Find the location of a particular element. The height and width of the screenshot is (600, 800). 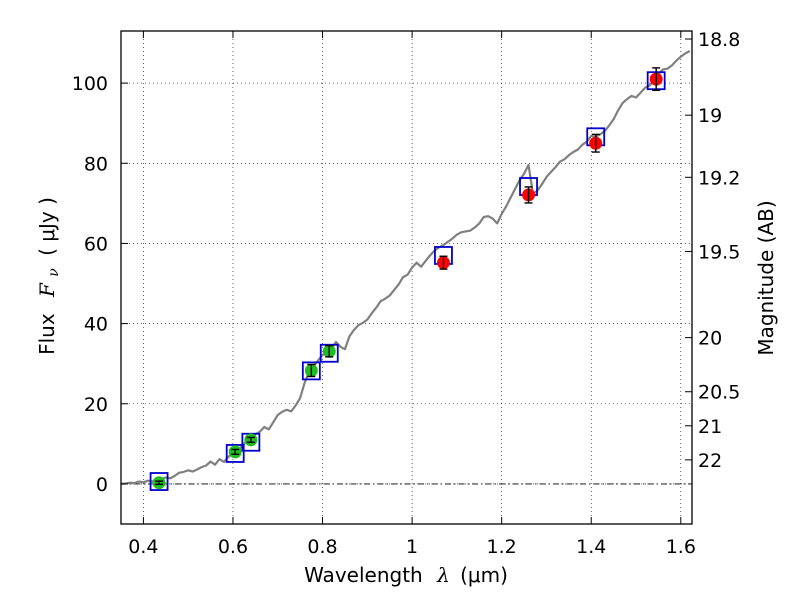

y-axis-label-subscript: ν is located at coordinates (54, 272).